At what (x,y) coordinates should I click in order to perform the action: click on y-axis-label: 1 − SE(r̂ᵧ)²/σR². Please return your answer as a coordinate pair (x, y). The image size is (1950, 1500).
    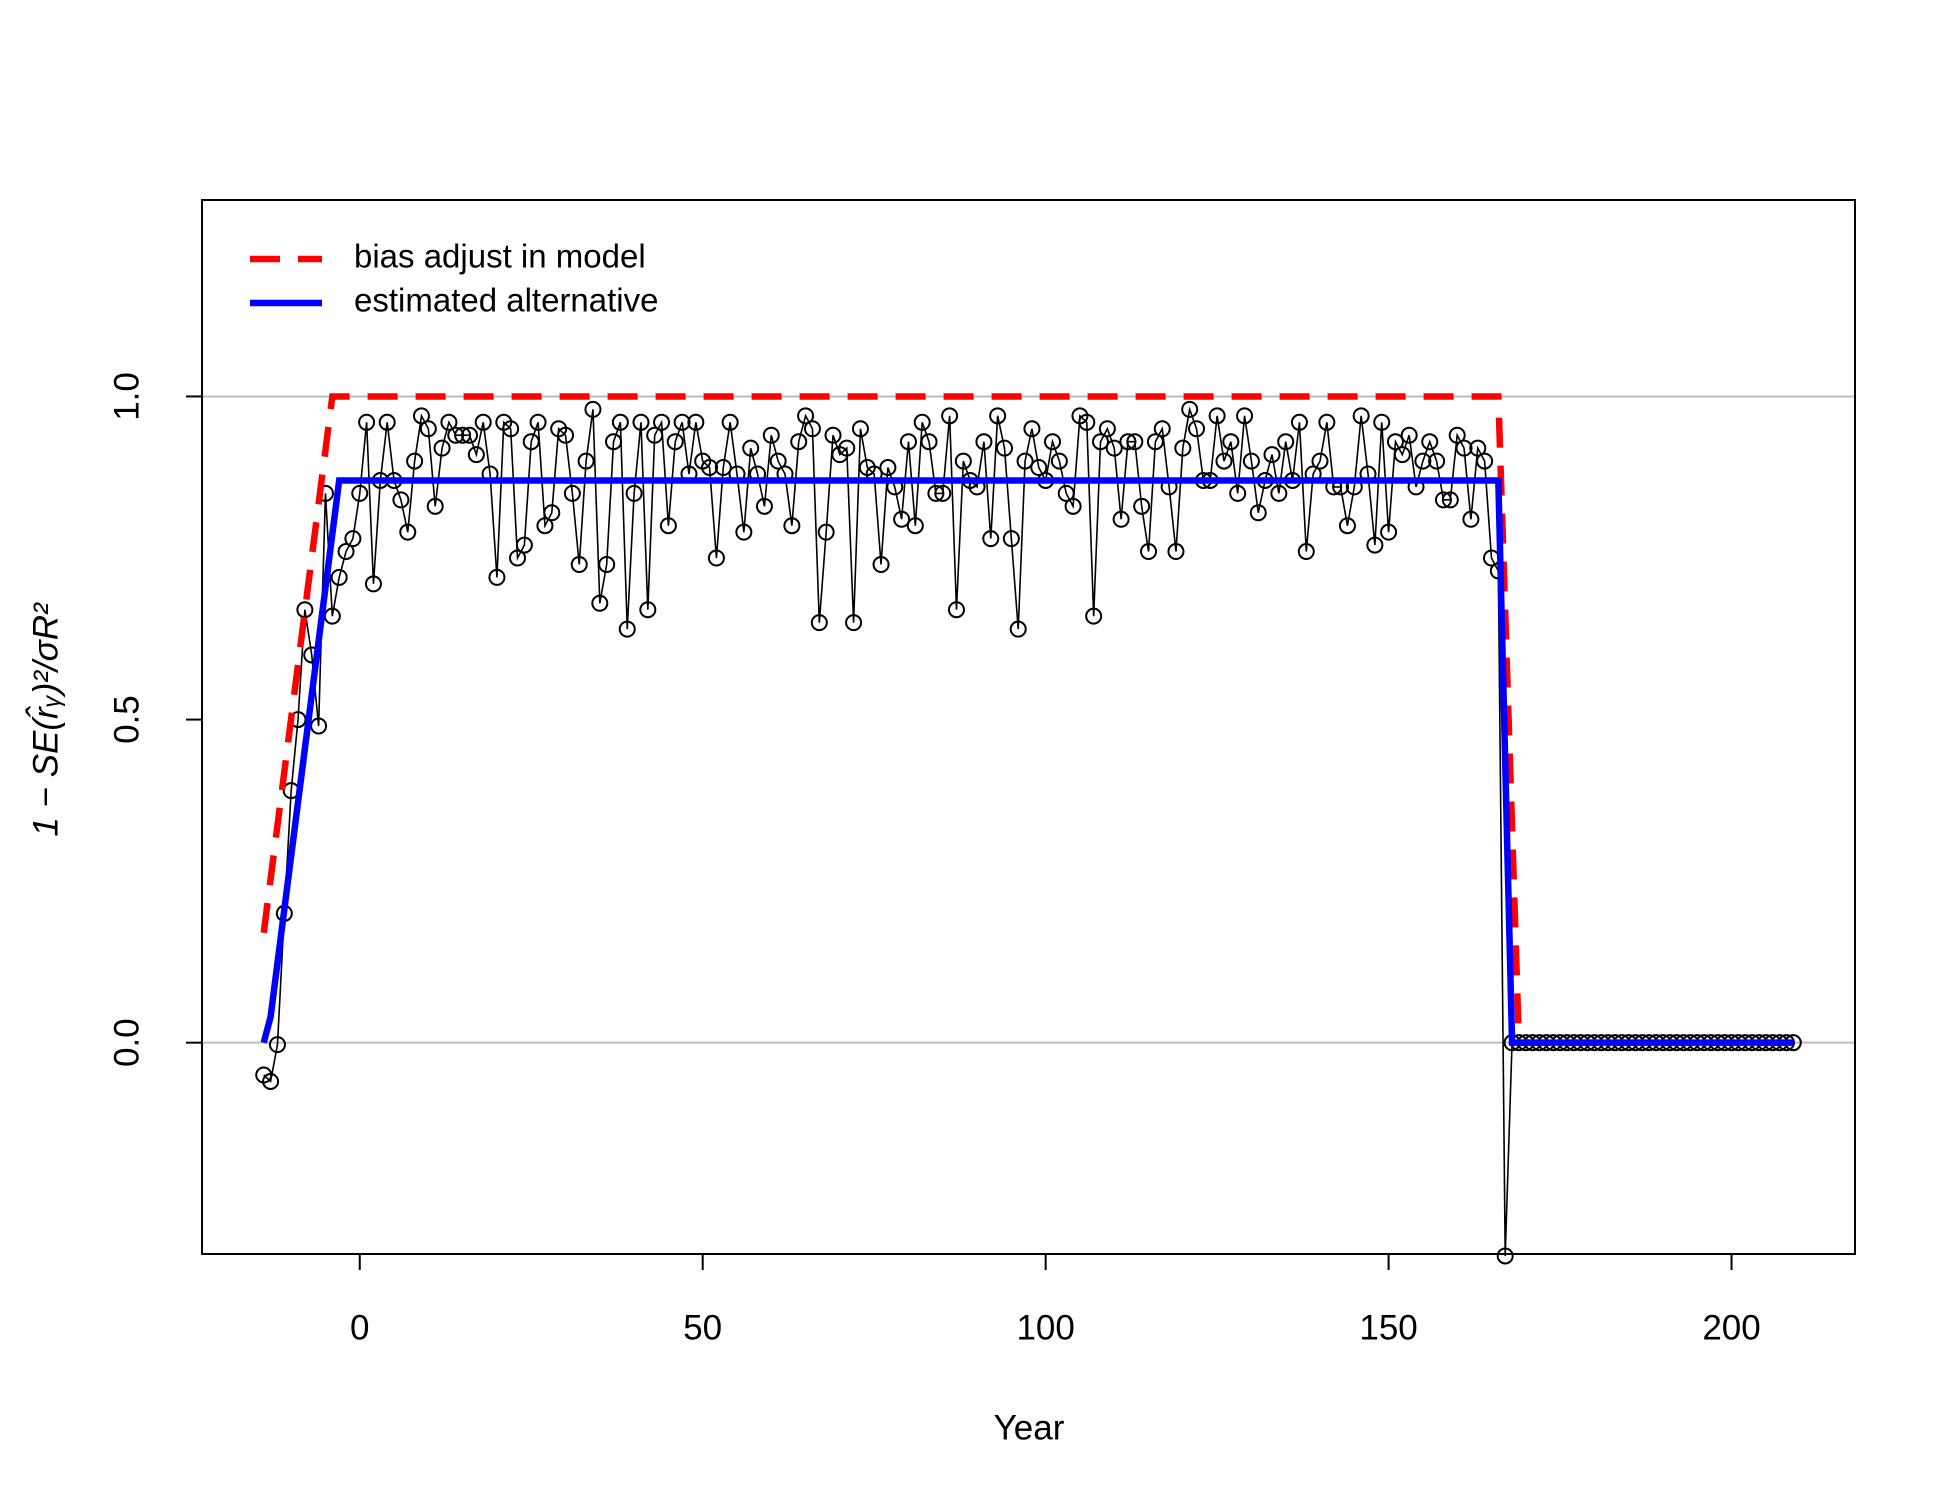
    Looking at the image, I should click on (45, 719).